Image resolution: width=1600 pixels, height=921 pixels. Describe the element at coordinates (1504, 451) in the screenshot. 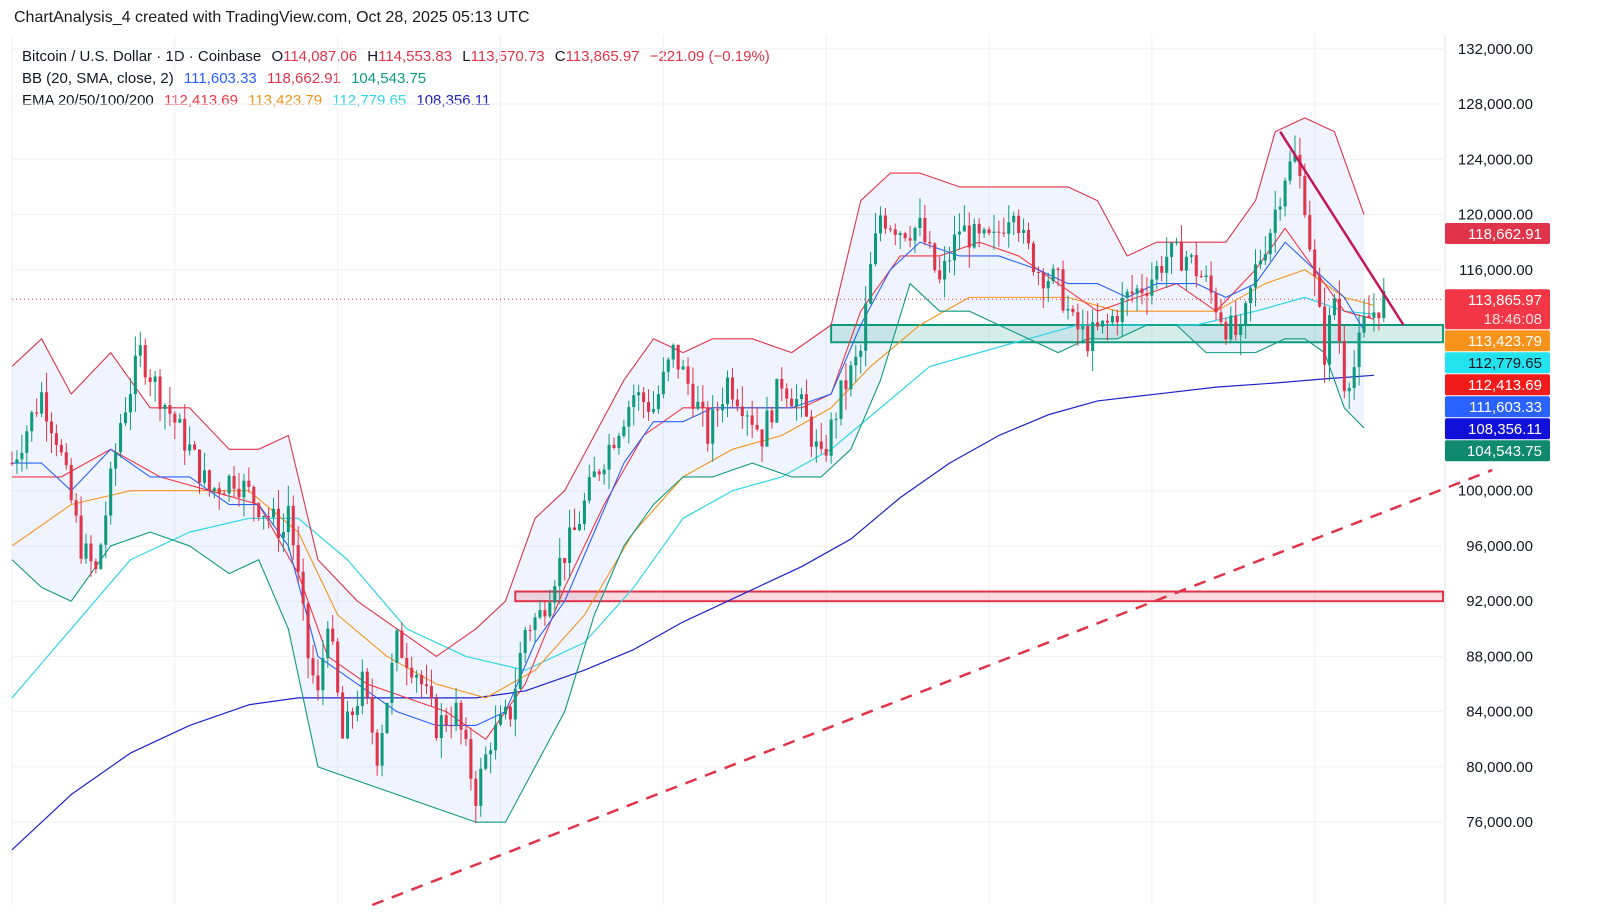

I see `price-badge-label: 104,543.75` at that location.